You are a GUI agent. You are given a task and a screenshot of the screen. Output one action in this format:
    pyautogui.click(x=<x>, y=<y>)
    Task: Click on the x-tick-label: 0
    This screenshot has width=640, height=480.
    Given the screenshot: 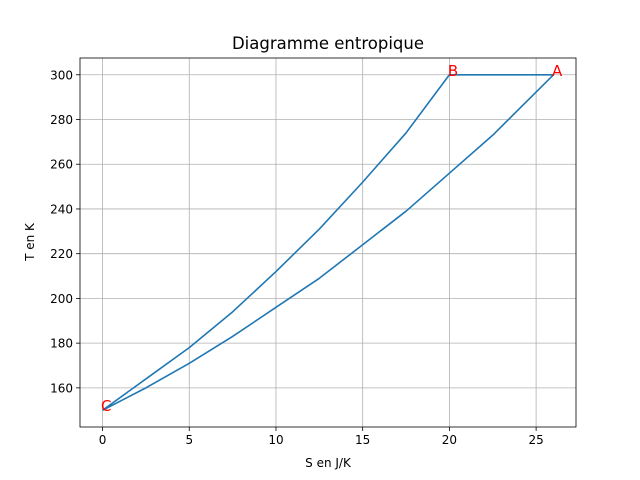 What is the action you would take?
    pyautogui.click(x=103, y=440)
    